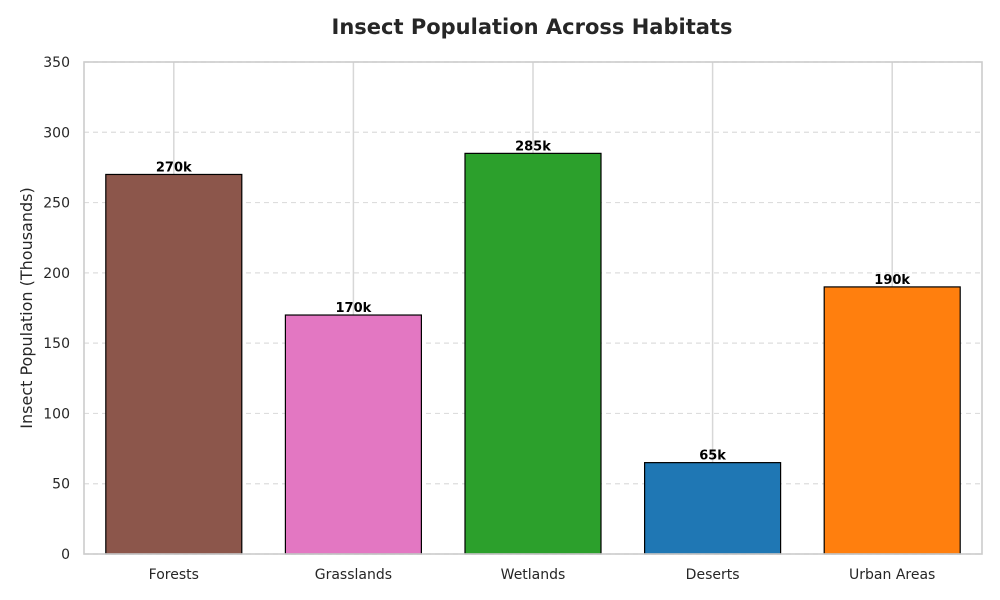 The height and width of the screenshot is (600, 1000). What do you see at coordinates (353, 434) in the screenshot?
I see `bar-grasslands` at bounding box center [353, 434].